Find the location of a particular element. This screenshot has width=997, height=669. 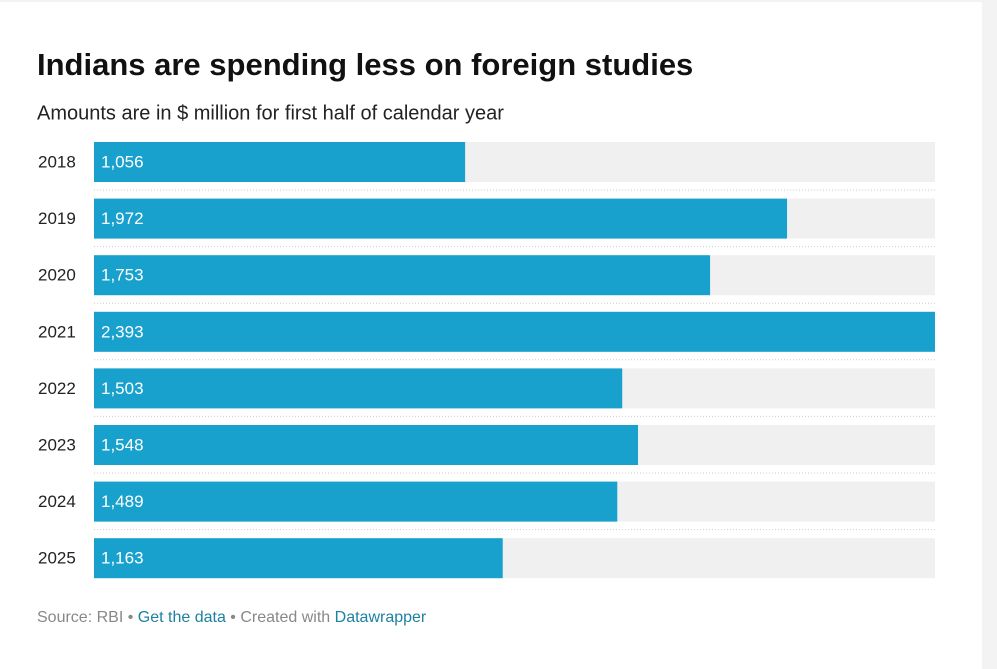

tool-link: Datawrapper is located at coordinates (381, 617).